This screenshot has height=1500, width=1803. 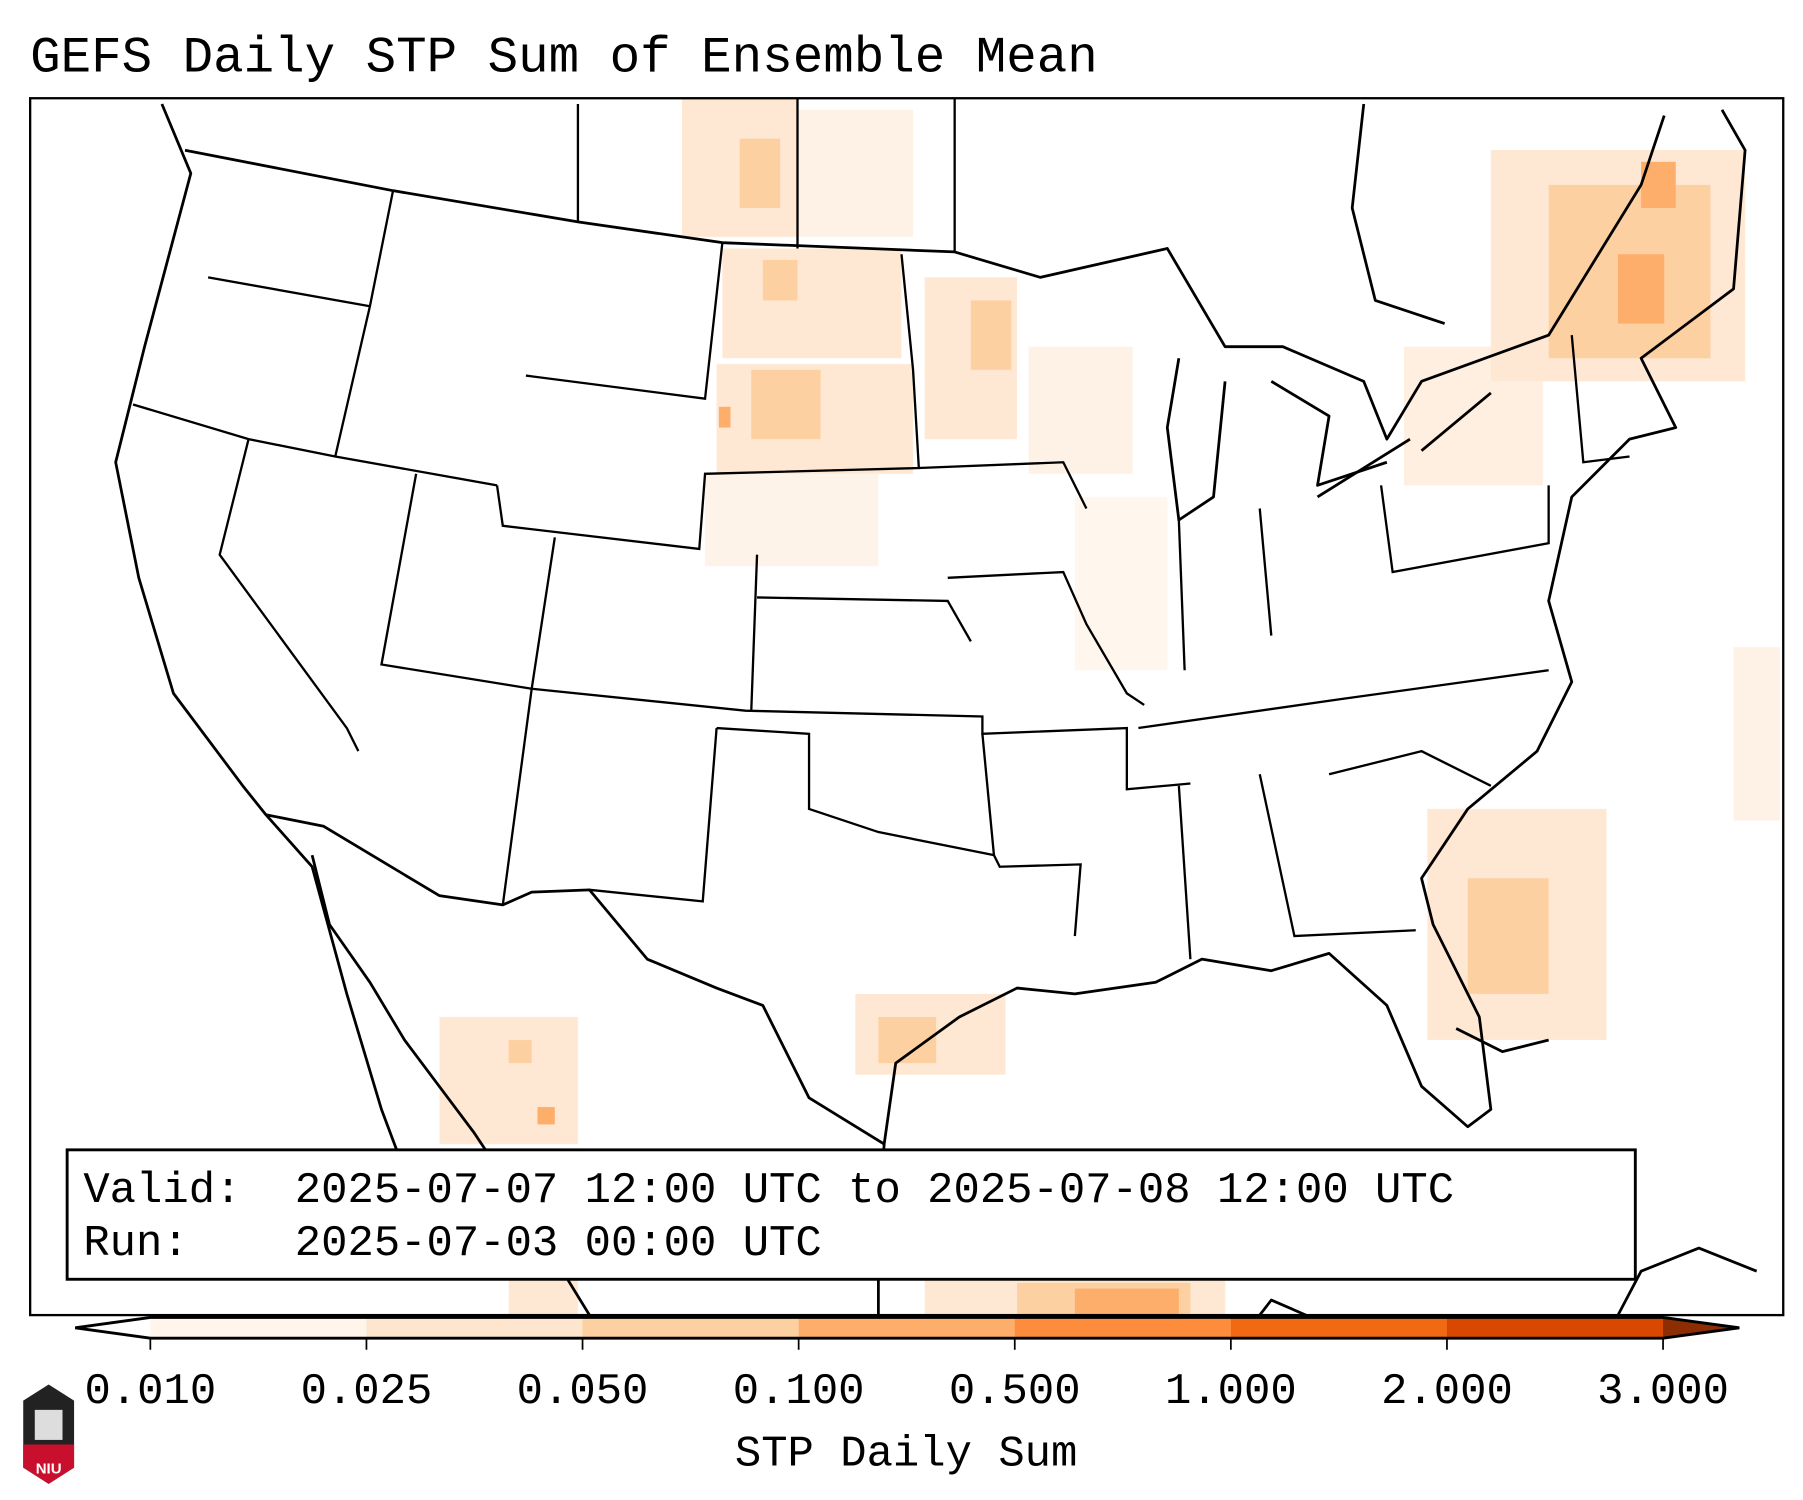 What do you see at coordinates (1663, 1392) in the screenshot?
I see `colorbar-tick-label: 3.000` at bounding box center [1663, 1392].